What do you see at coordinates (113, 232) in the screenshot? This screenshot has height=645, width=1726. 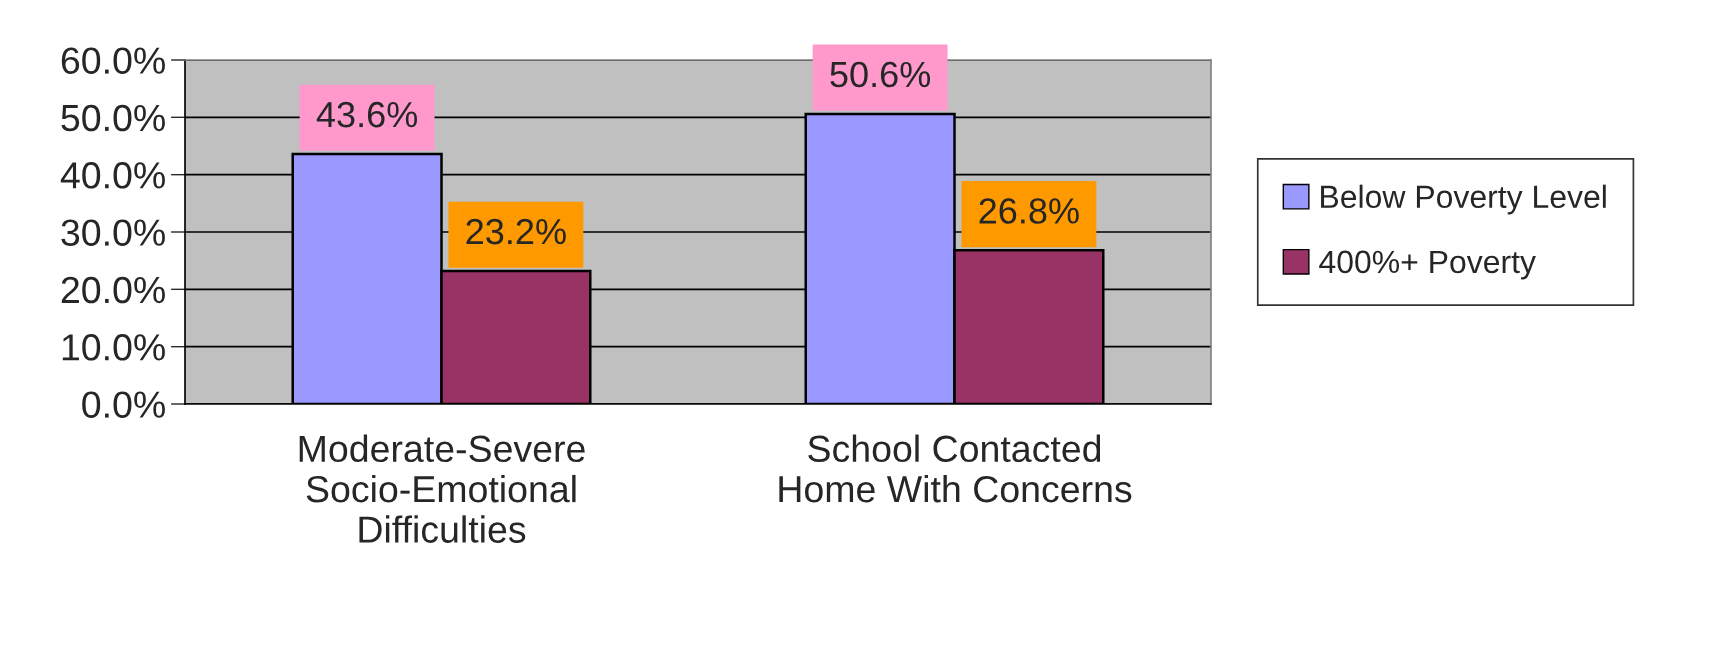 I see `y-tick-label: 30.0%` at bounding box center [113, 232].